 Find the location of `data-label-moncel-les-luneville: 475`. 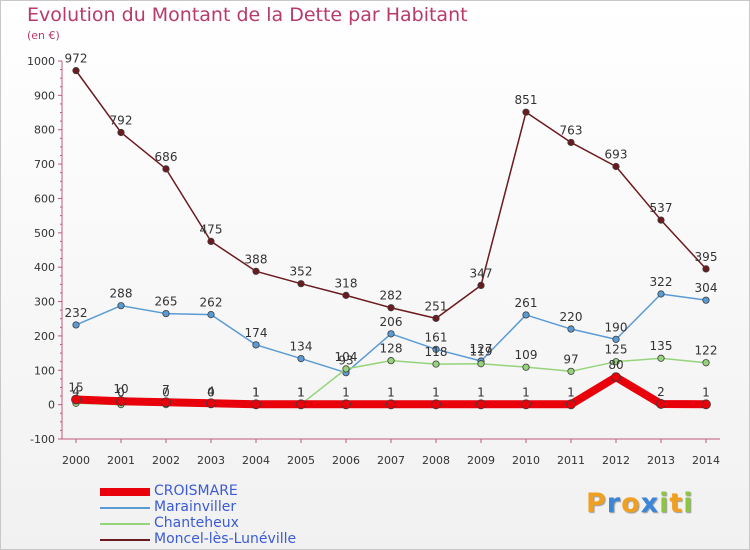

data-label-moncel-les-luneville: 475 is located at coordinates (211, 229).